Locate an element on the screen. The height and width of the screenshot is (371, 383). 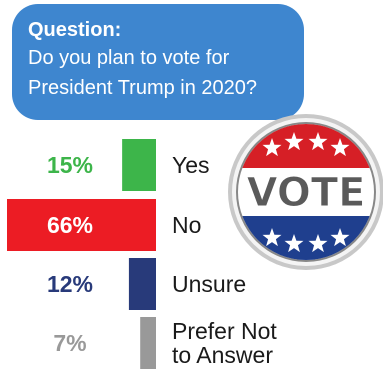
category-label-1: No is located at coordinates (186, 225).